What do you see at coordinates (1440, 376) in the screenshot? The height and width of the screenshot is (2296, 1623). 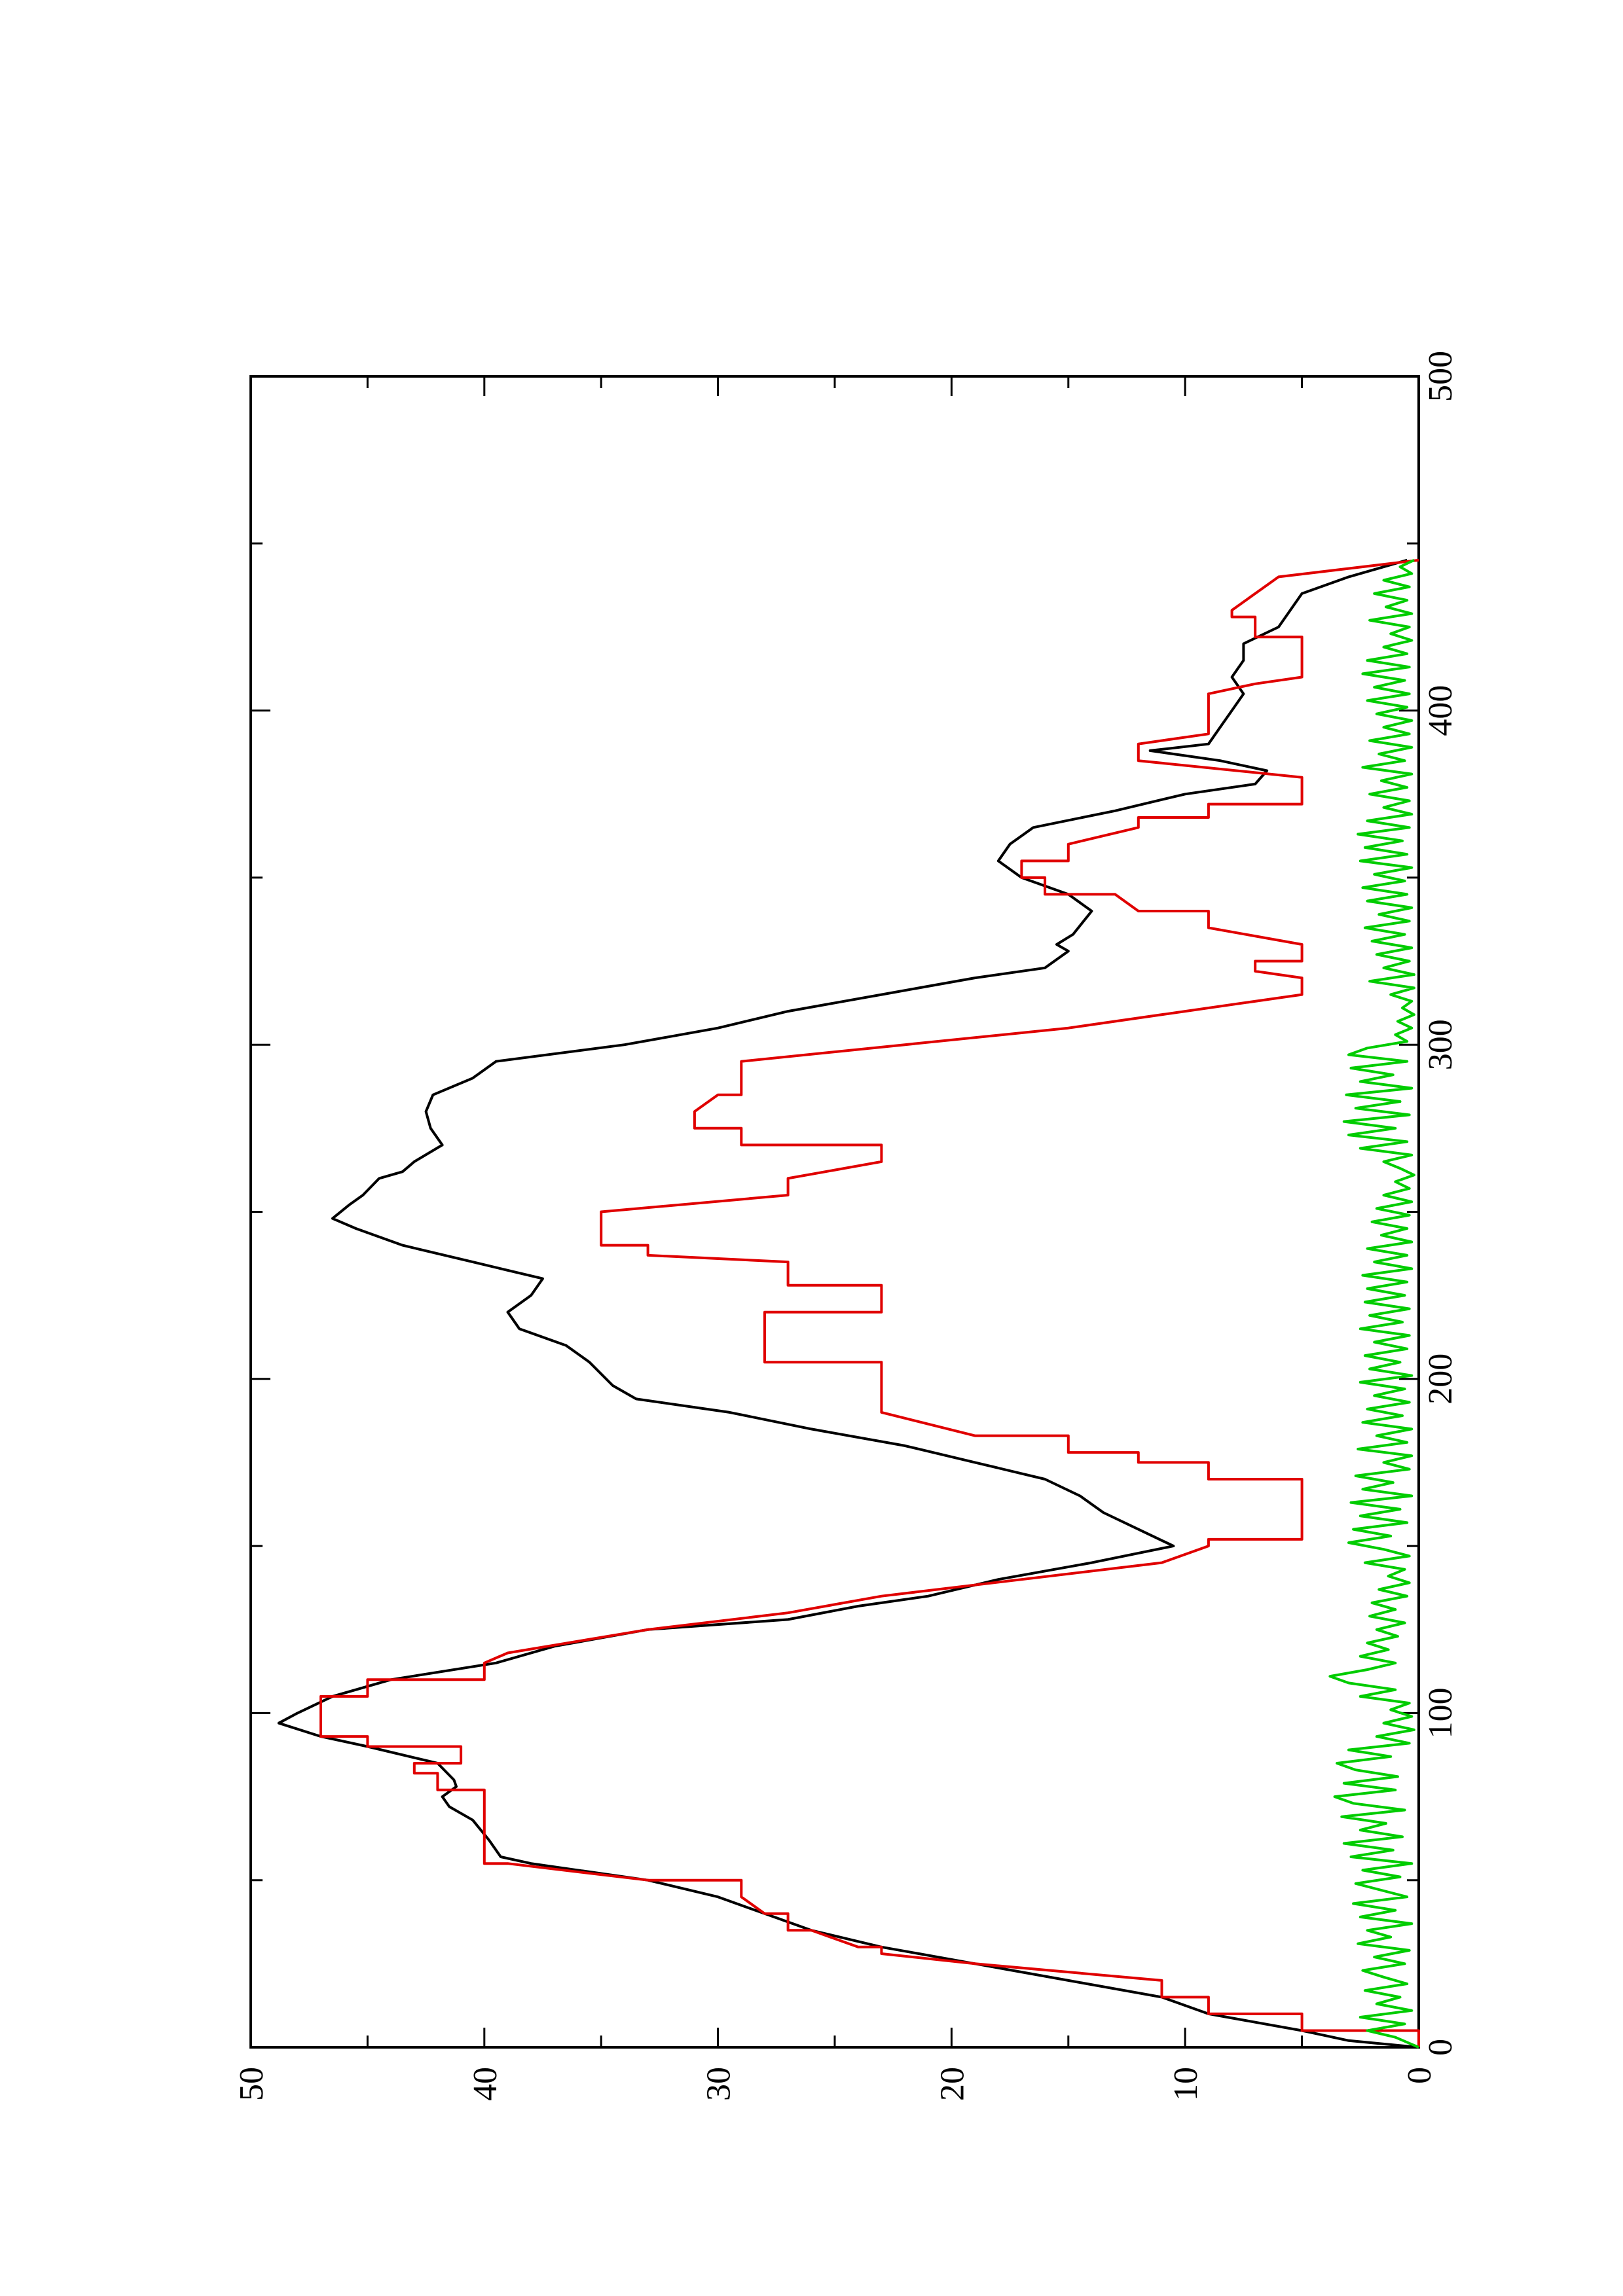 I see `x-tick-label: 500` at bounding box center [1440, 376].